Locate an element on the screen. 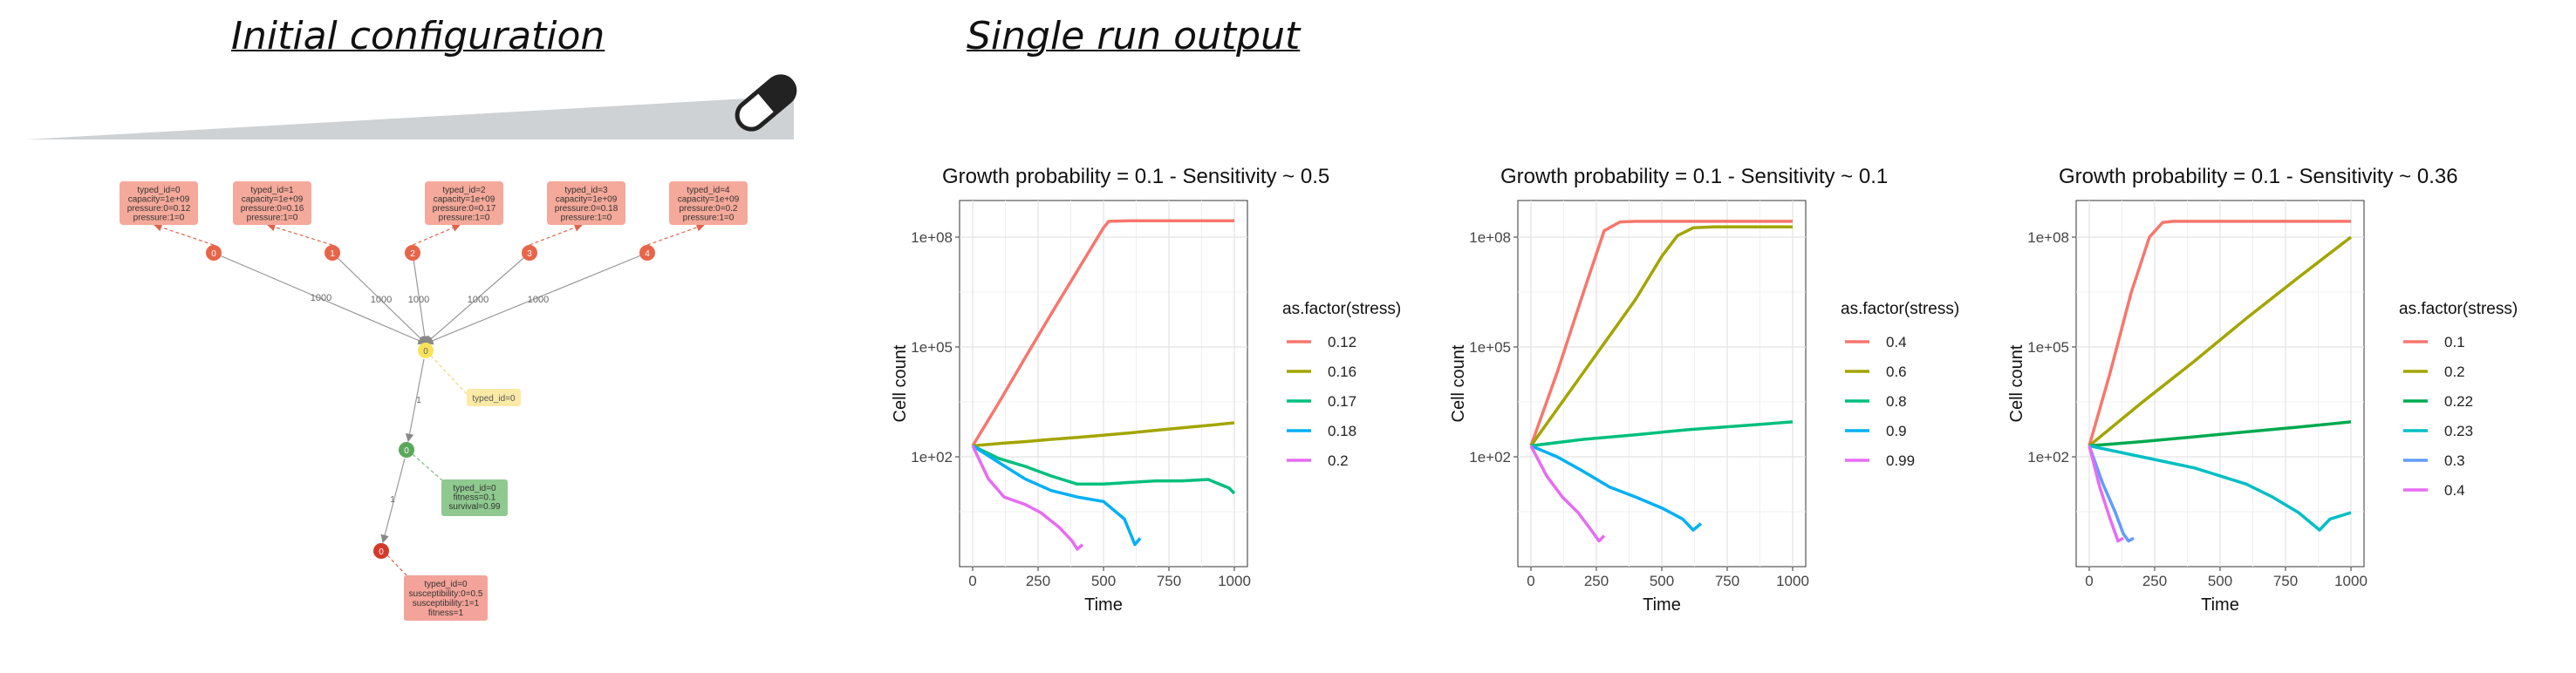 The image size is (2576, 673). legend-label: 0.22 is located at coordinates (2458, 401).